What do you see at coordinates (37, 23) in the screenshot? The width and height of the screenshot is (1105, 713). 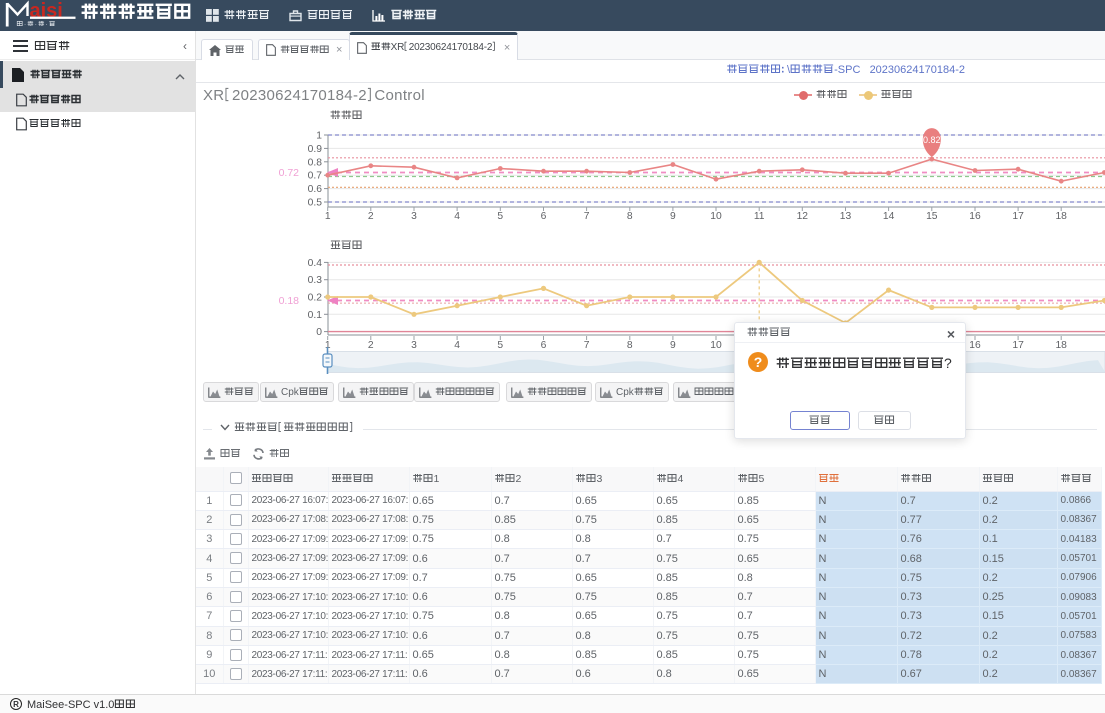 I see `svg-text: 迈·斯·软·件` at bounding box center [37, 23].